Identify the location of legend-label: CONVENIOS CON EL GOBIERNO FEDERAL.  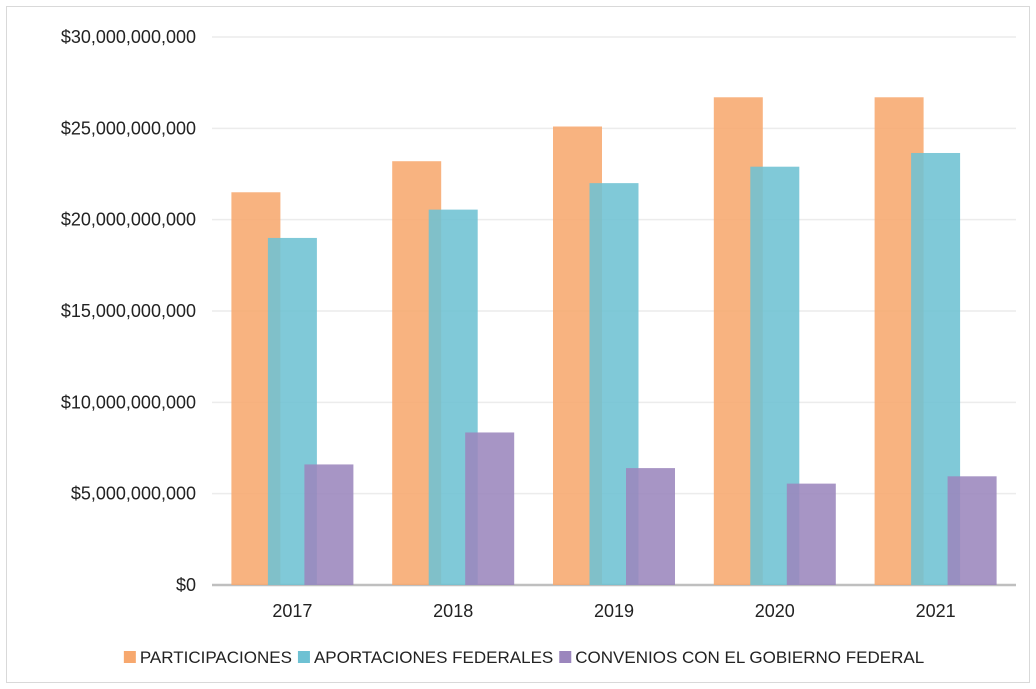
(749, 657).